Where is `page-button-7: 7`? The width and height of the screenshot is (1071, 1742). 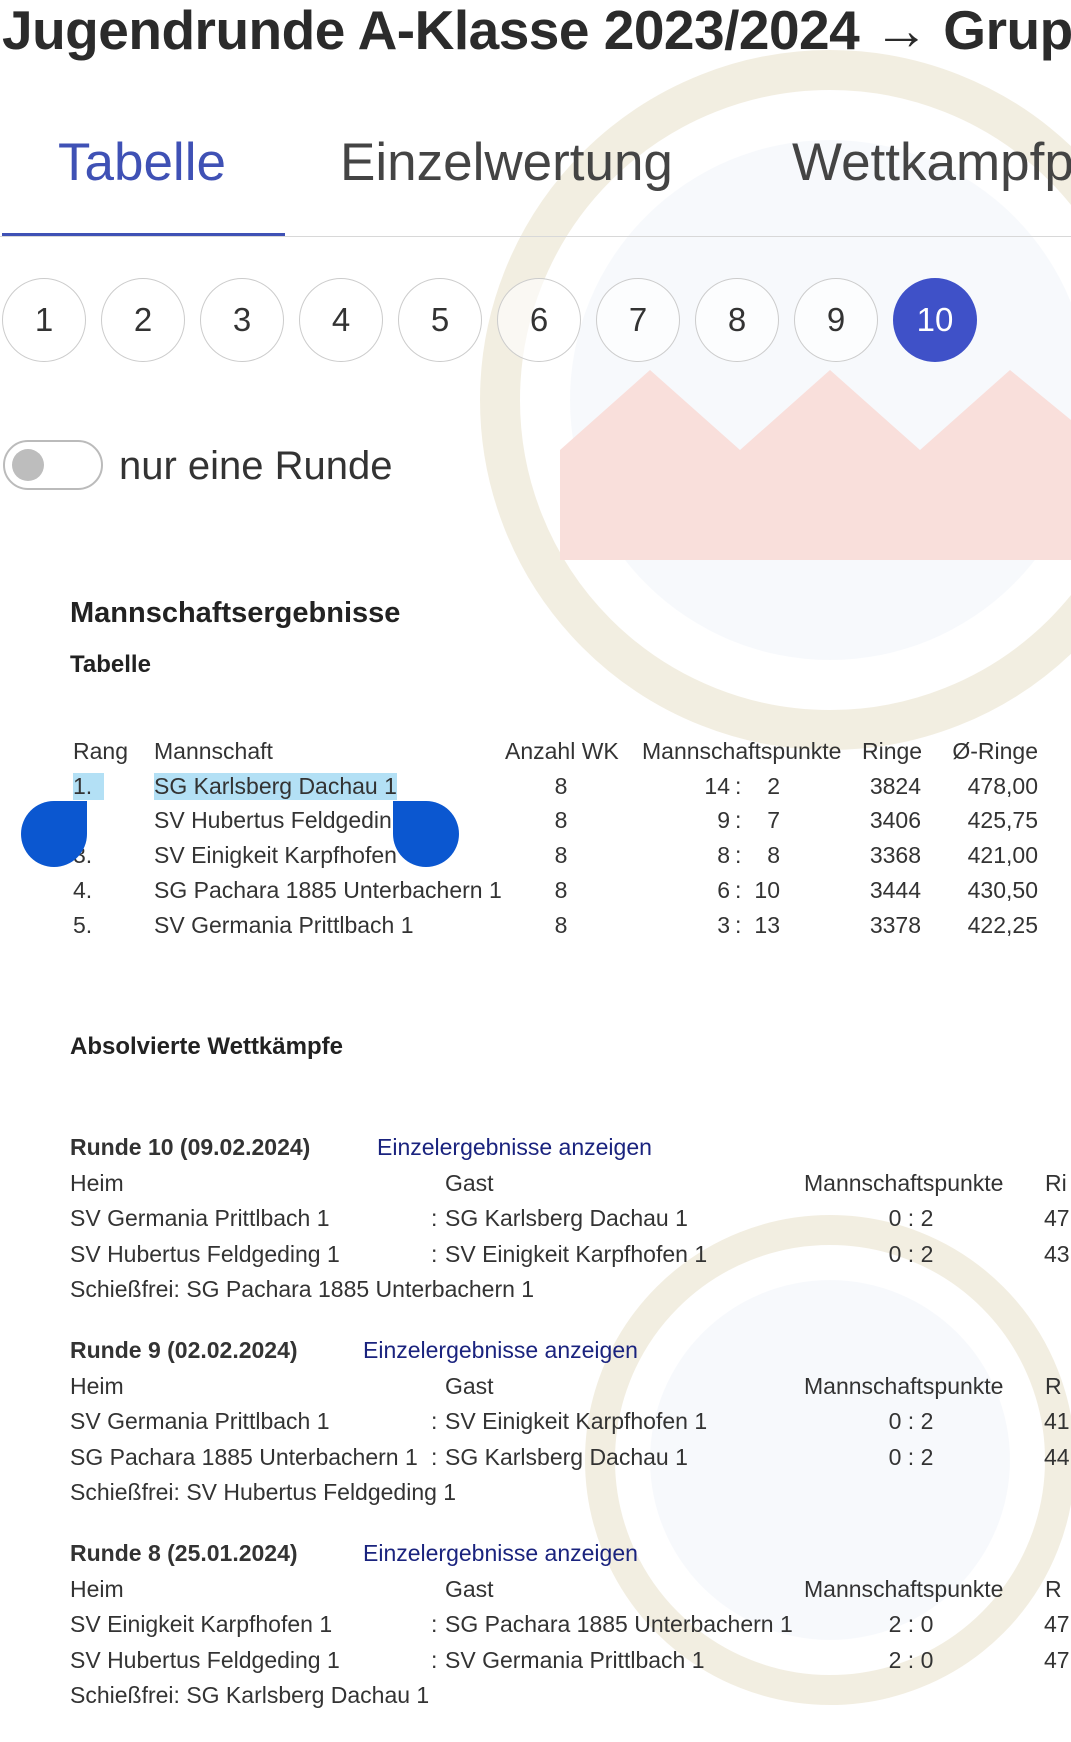
page-button-7: 7 is located at coordinates (638, 320).